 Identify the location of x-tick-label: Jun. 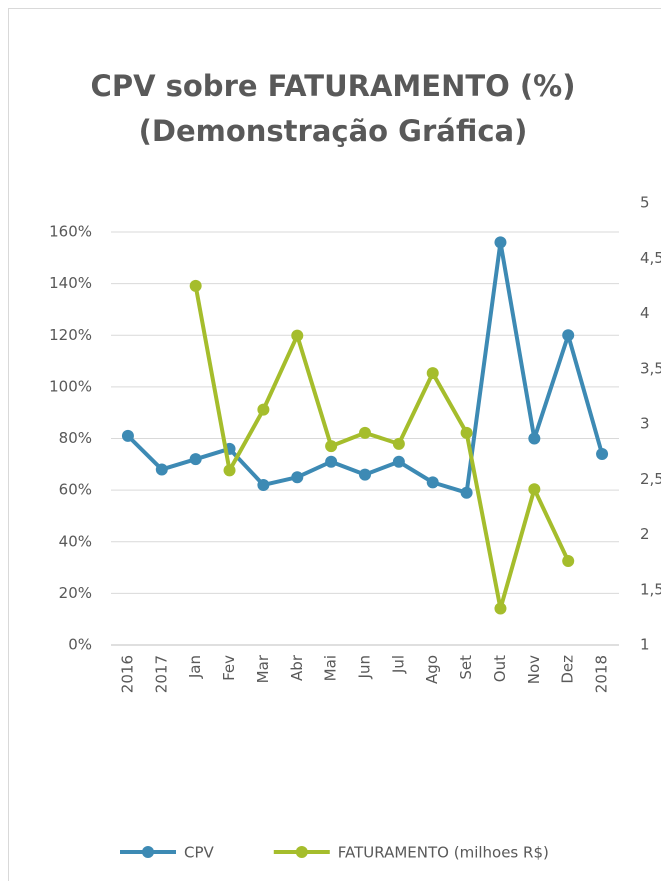
(365, 667).